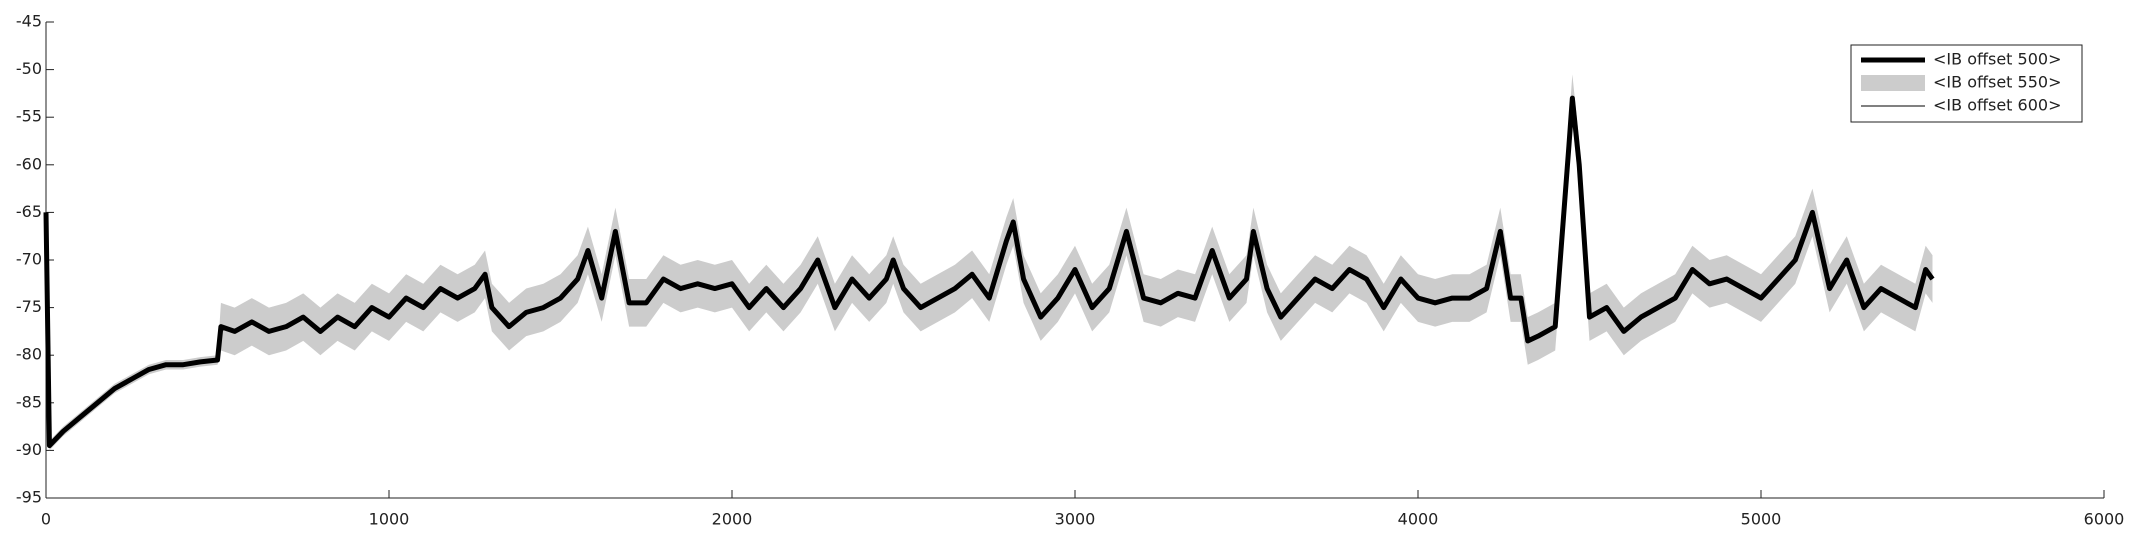 The width and height of the screenshot is (2133, 533). Describe the element at coordinates (1997, 59) in the screenshot. I see `legend-label: <IB offset 500>` at that location.